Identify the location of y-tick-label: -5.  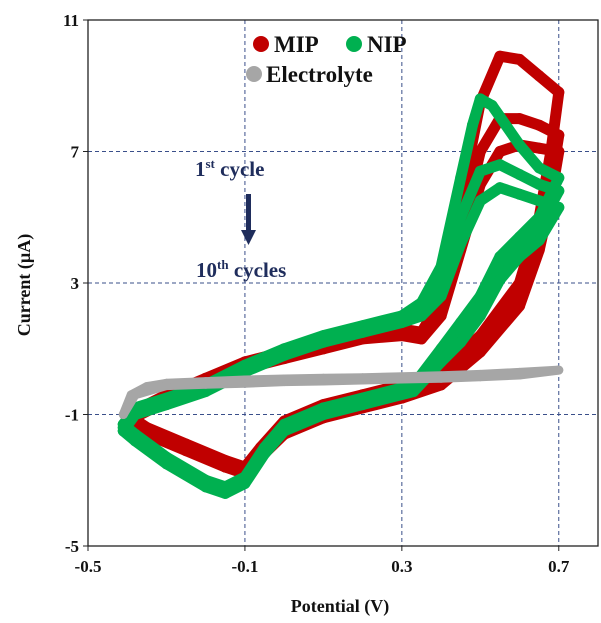
(72, 546).